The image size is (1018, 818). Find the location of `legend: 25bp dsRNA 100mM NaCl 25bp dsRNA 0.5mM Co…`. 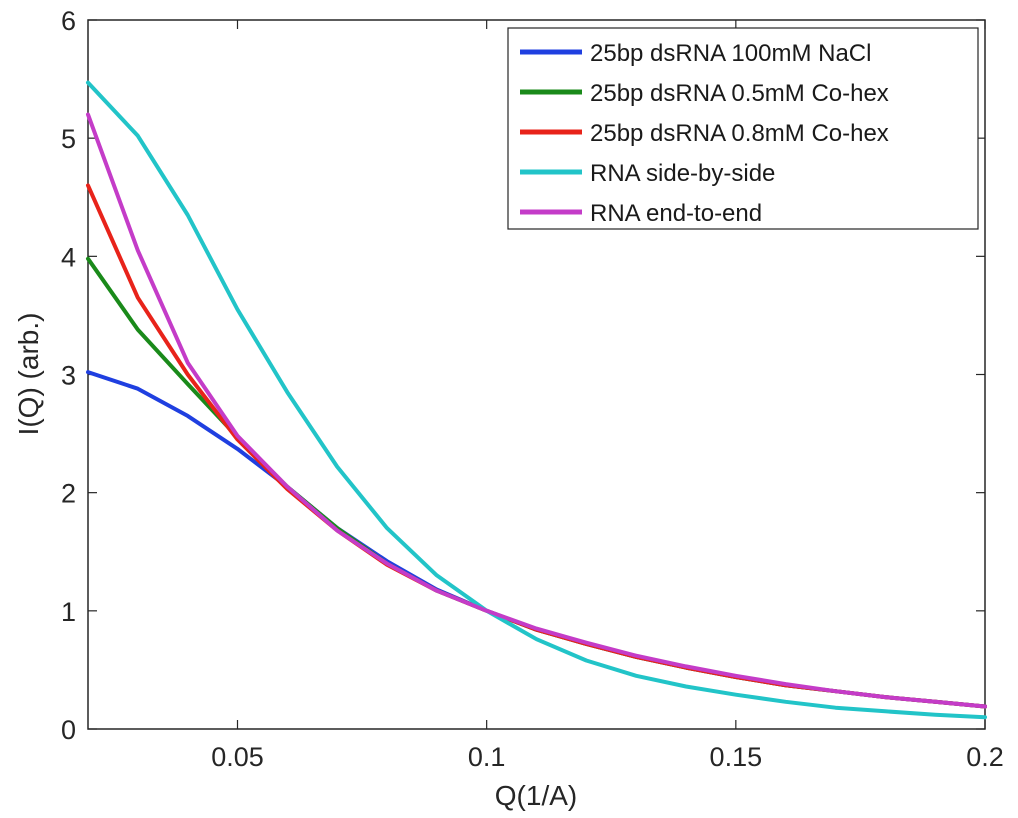

legend: 25bp dsRNA 100mM NaCl 25bp dsRNA 0.5mM Co… is located at coordinates (743, 128).